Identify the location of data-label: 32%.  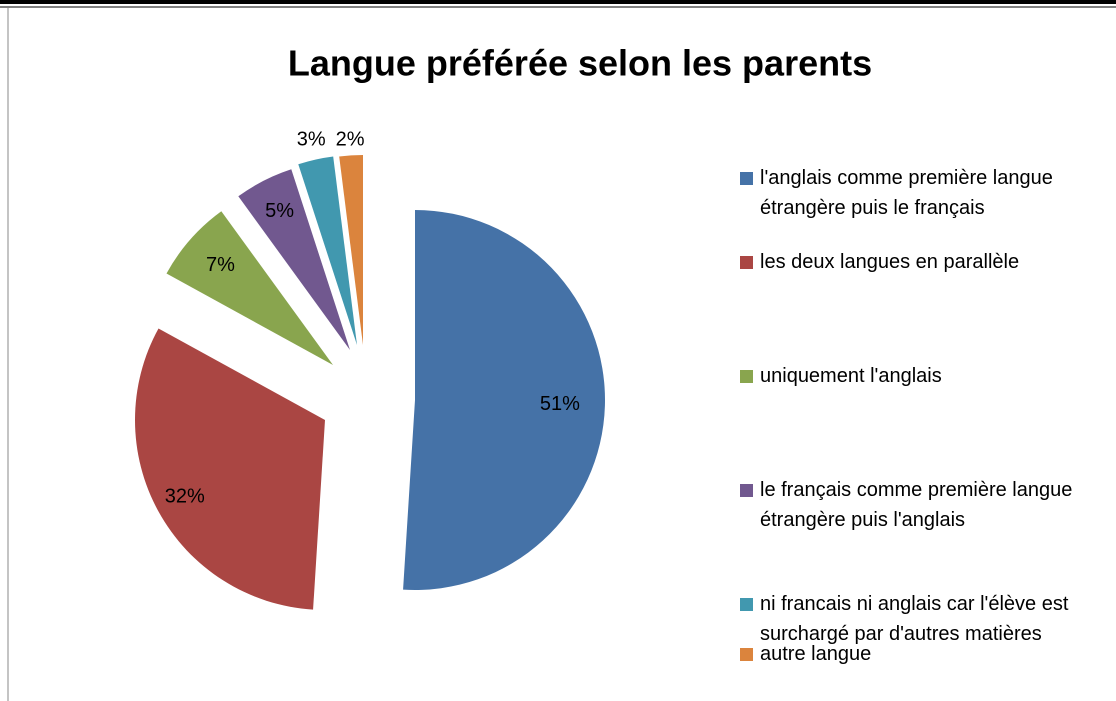
(185, 496).